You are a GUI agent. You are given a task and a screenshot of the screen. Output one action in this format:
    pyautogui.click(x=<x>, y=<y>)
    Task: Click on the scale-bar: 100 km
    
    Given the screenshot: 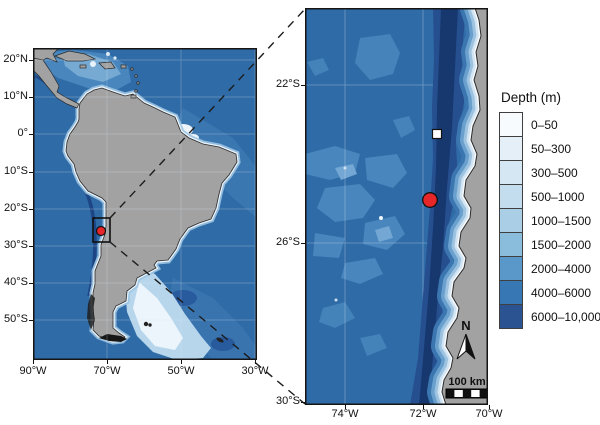 What is the action you would take?
    pyautogui.click(x=466, y=387)
    